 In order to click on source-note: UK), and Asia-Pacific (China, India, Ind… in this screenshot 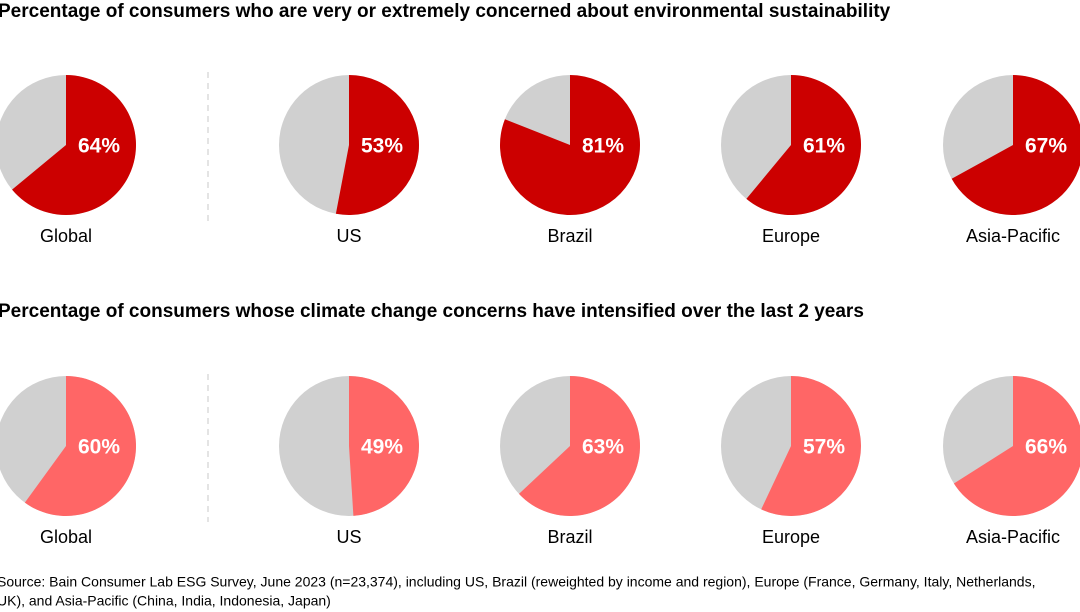, I will do `click(165, 601)`.